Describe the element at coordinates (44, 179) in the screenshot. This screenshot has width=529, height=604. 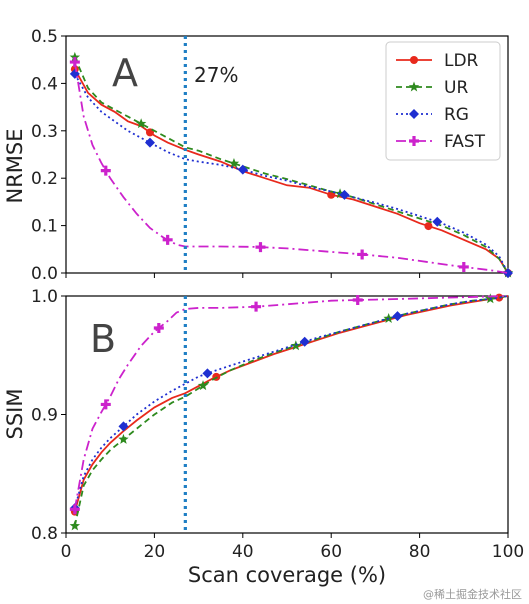
I see `panel-a-ytick-label: 0.2` at that location.